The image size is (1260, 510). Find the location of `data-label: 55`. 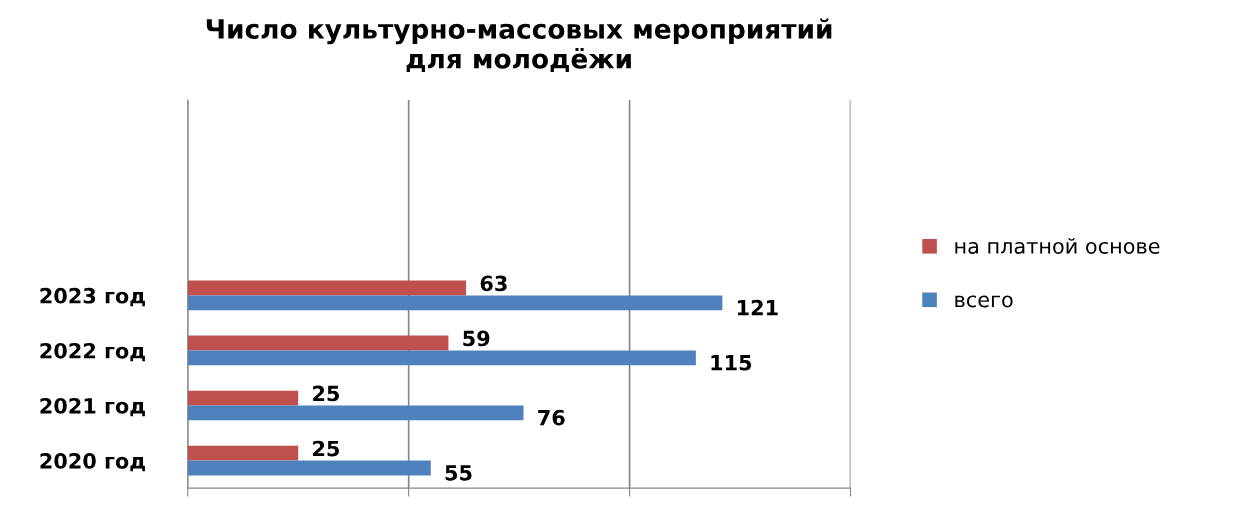

data-label: 55 is located at coordinates (458, 473).